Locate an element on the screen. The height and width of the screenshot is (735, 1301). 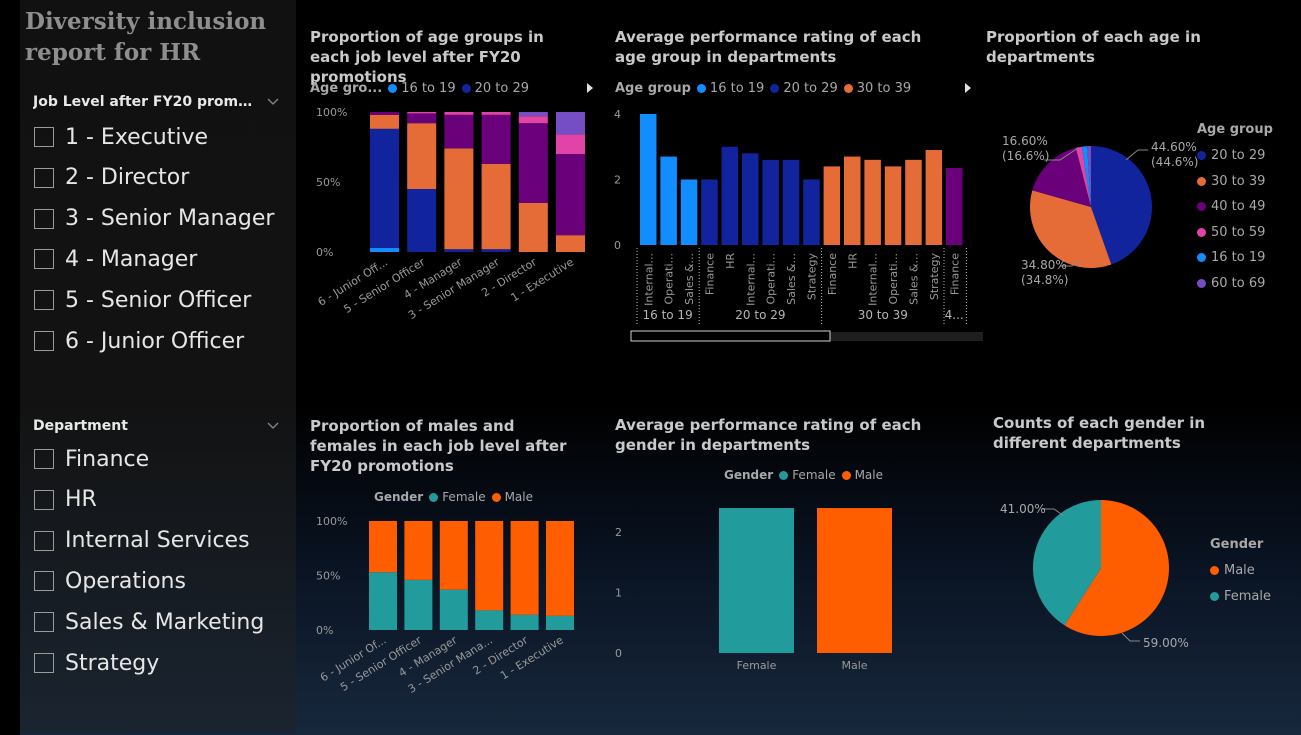
age-pie-chart is located at coordinates (1080, 205).